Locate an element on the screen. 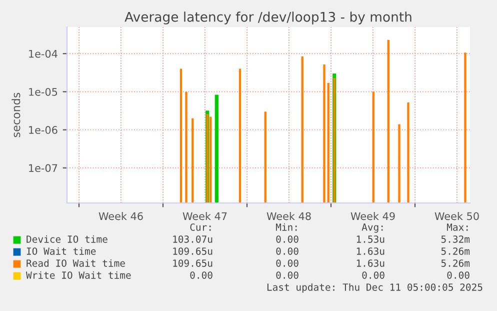  x-tick-label: Week 49 is located at coordinates (372, 216).